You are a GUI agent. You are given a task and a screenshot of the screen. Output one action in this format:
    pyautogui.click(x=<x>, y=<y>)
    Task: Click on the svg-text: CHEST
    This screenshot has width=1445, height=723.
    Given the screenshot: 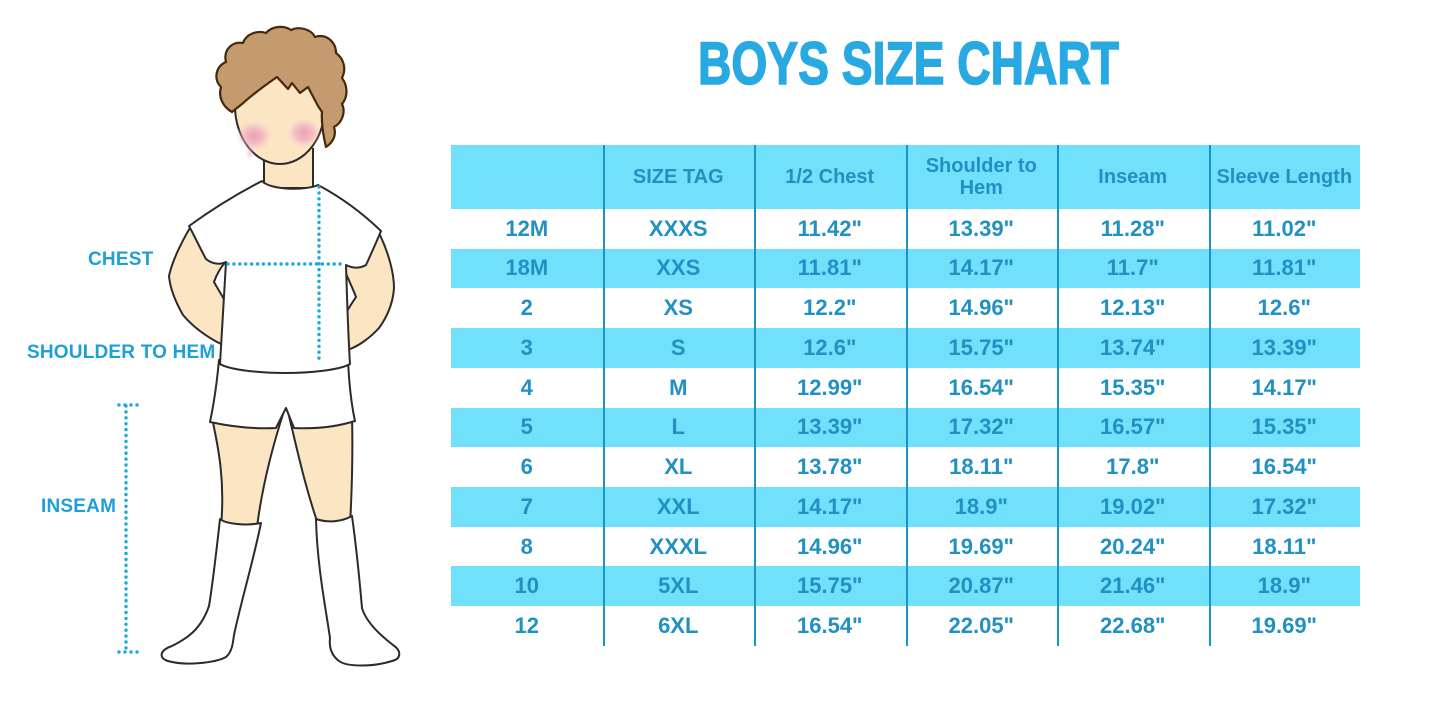 What is the action you would take?
    pyautogui.click(x=121, y=259)
    